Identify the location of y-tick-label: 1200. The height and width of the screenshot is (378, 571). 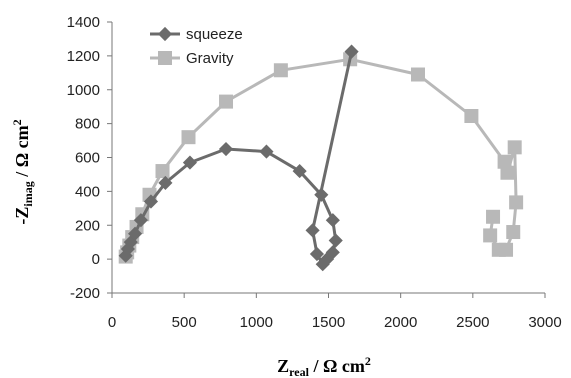
(83, 56).